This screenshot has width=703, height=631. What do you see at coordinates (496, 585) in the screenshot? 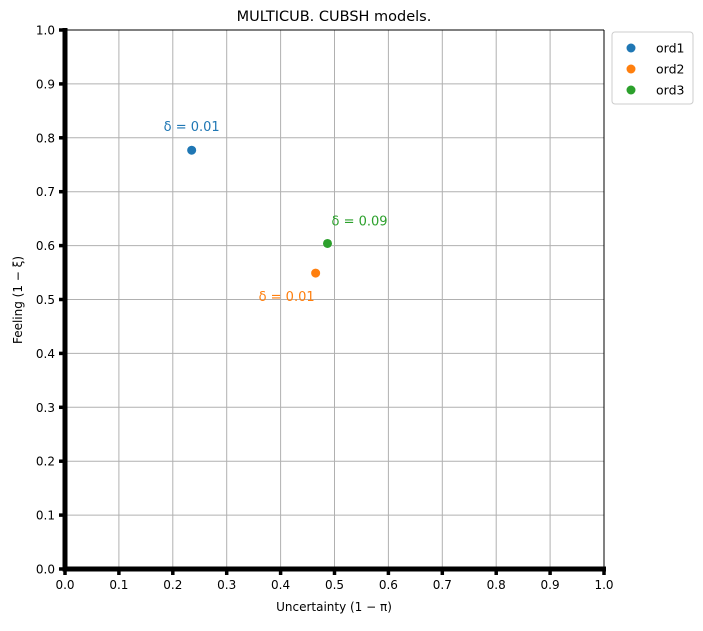
I see `x-tick-label: 0.8` at bounding box center [496, 585].